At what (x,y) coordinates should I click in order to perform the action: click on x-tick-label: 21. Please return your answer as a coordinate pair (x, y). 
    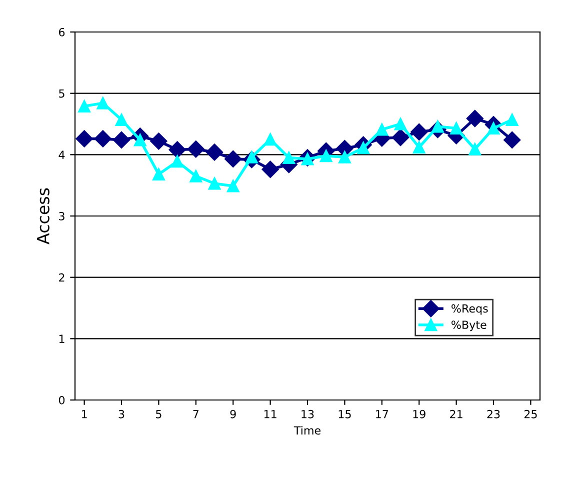
    Looking at the image, I should click on (456, 414).